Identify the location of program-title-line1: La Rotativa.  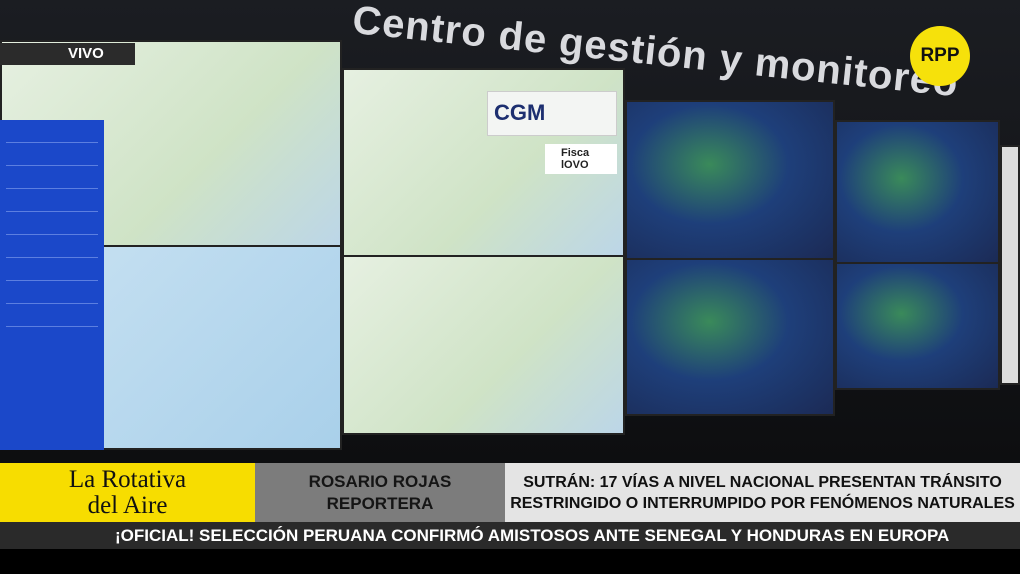
(127, 479).